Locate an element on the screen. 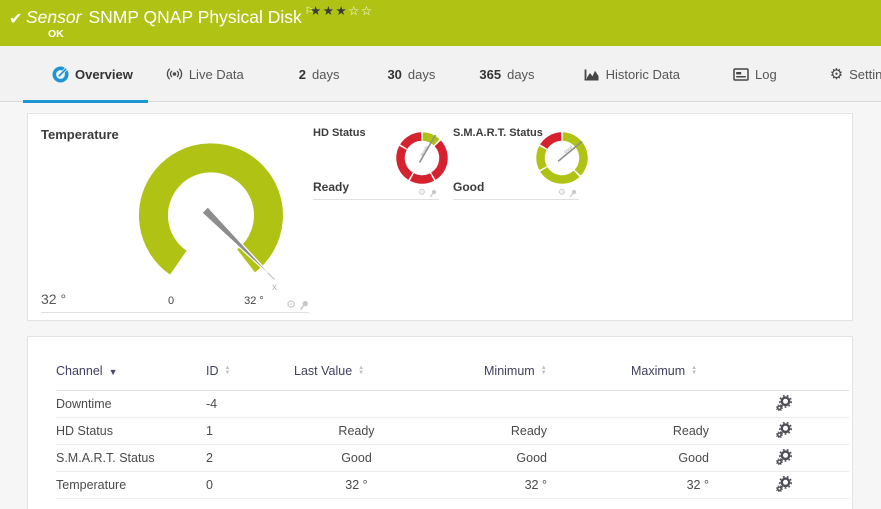 The image size is (881, 509). hd-status-gauge-cell: HD Status Ready Ready ⚙ is located at coordinates (380, 163).